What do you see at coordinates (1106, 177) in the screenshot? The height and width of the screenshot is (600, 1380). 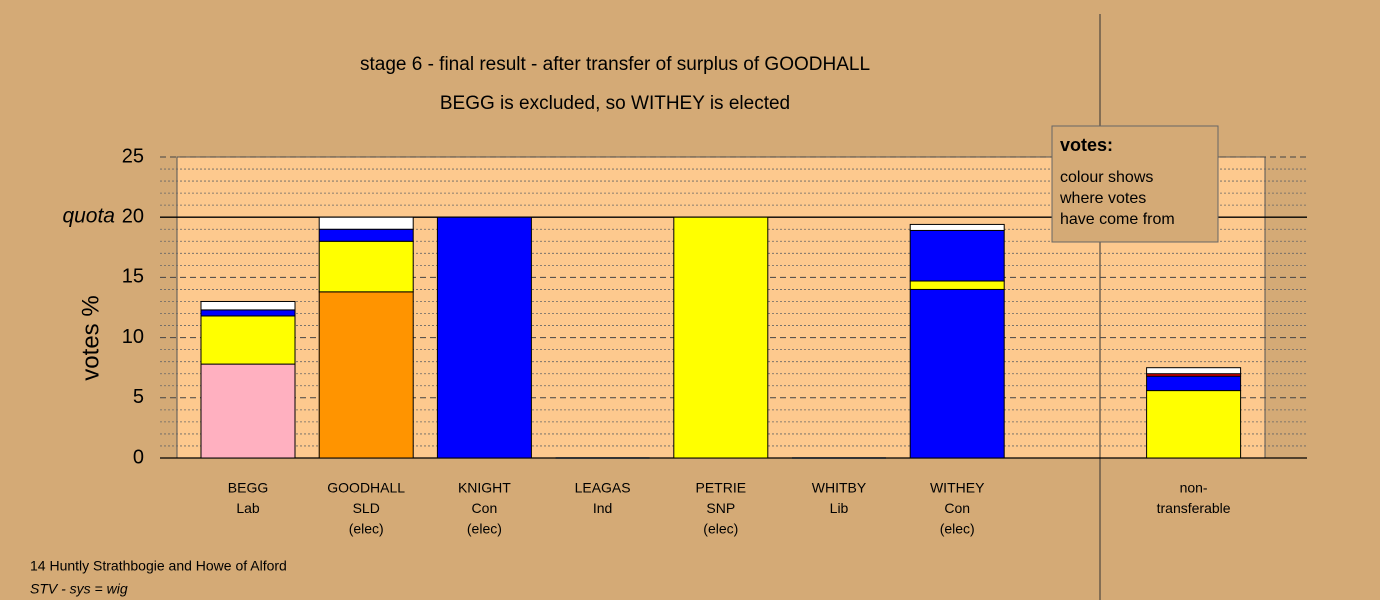 I see `legend-text: colour shows` at bounding box center [1106, 177].